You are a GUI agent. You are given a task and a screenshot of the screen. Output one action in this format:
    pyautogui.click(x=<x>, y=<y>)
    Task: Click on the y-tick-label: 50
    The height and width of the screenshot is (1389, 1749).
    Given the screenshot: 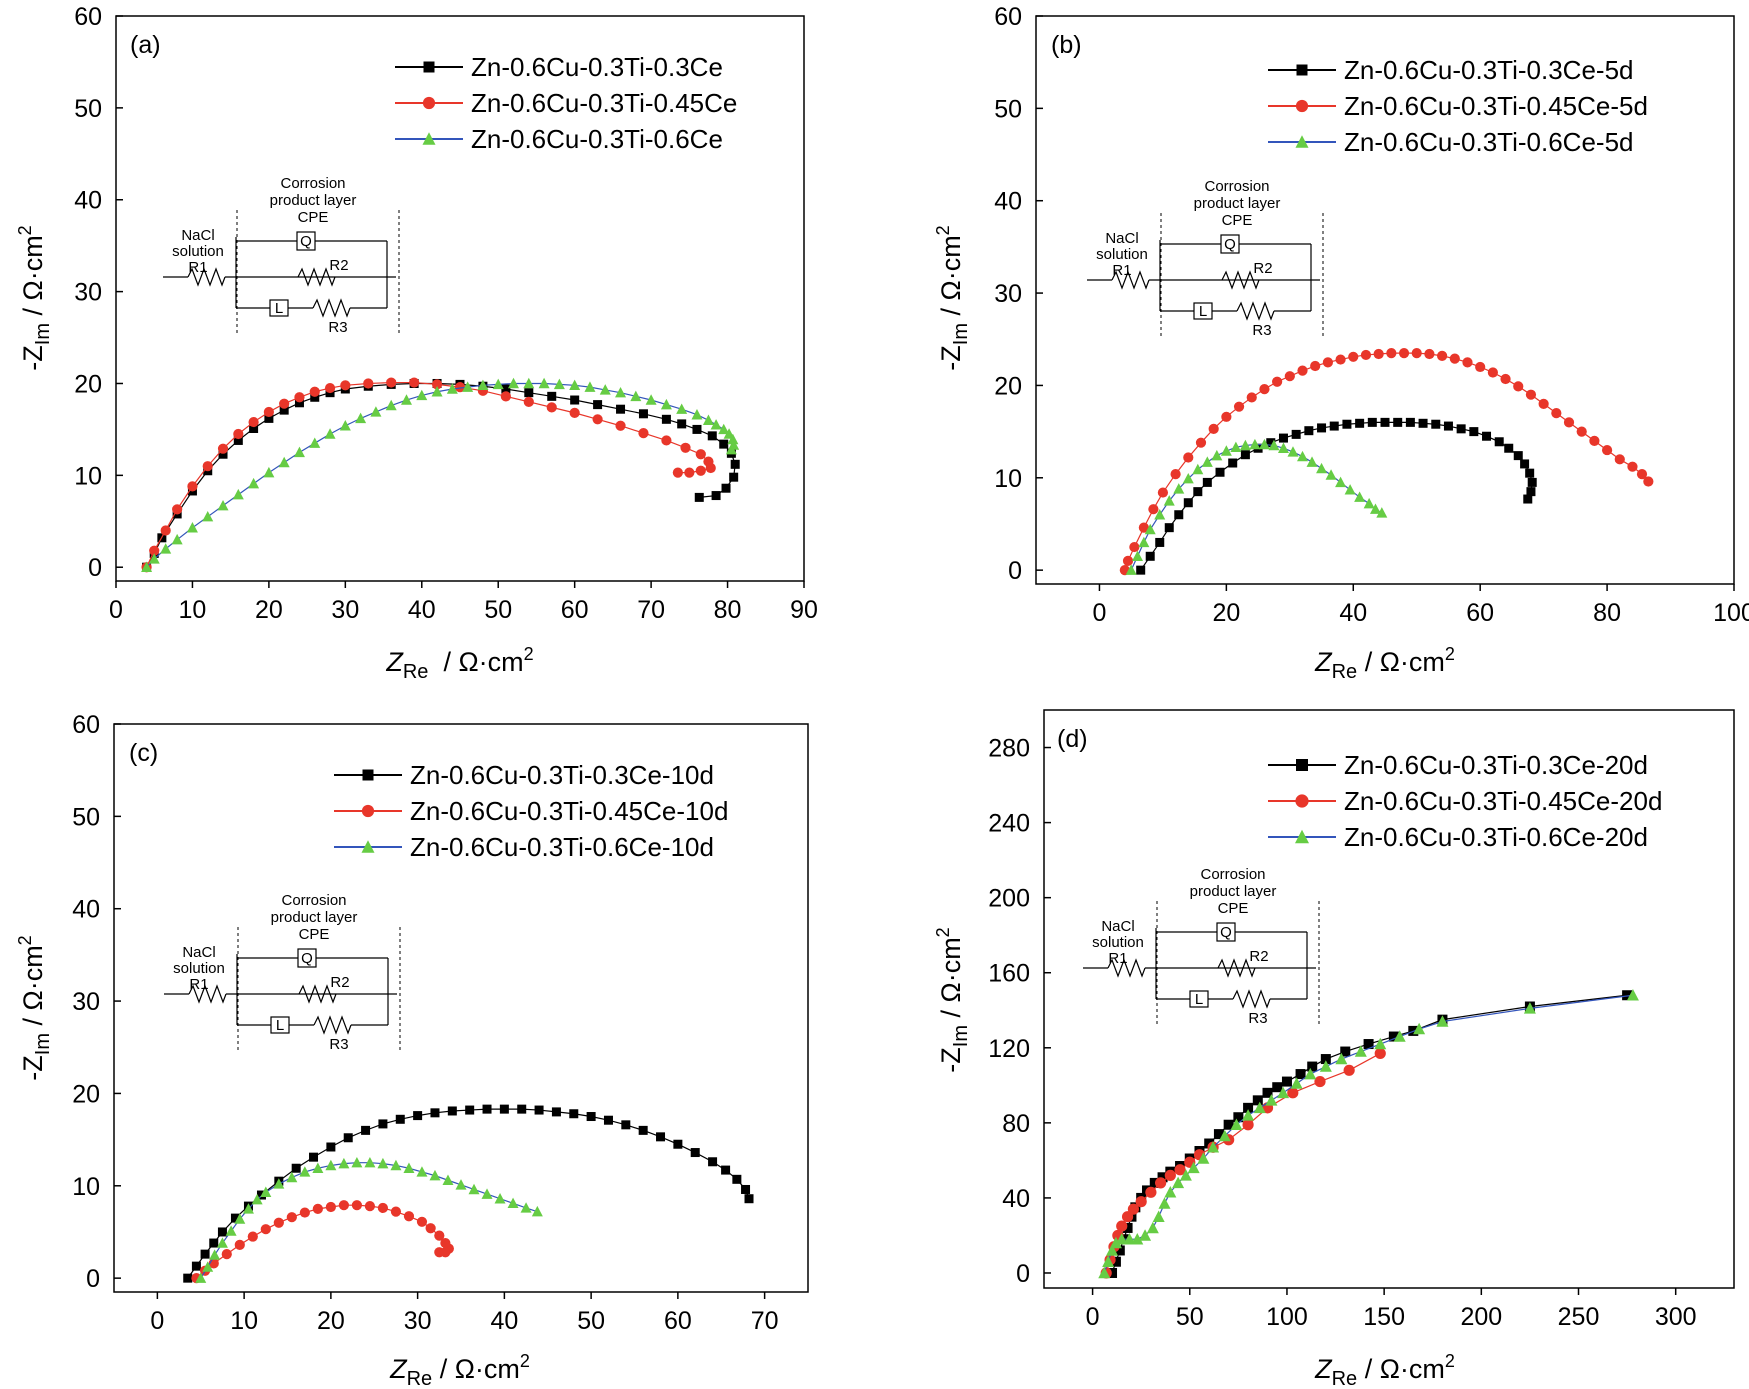 What is the action you would take?
    pyautogui.click(x=88, y=109)
    